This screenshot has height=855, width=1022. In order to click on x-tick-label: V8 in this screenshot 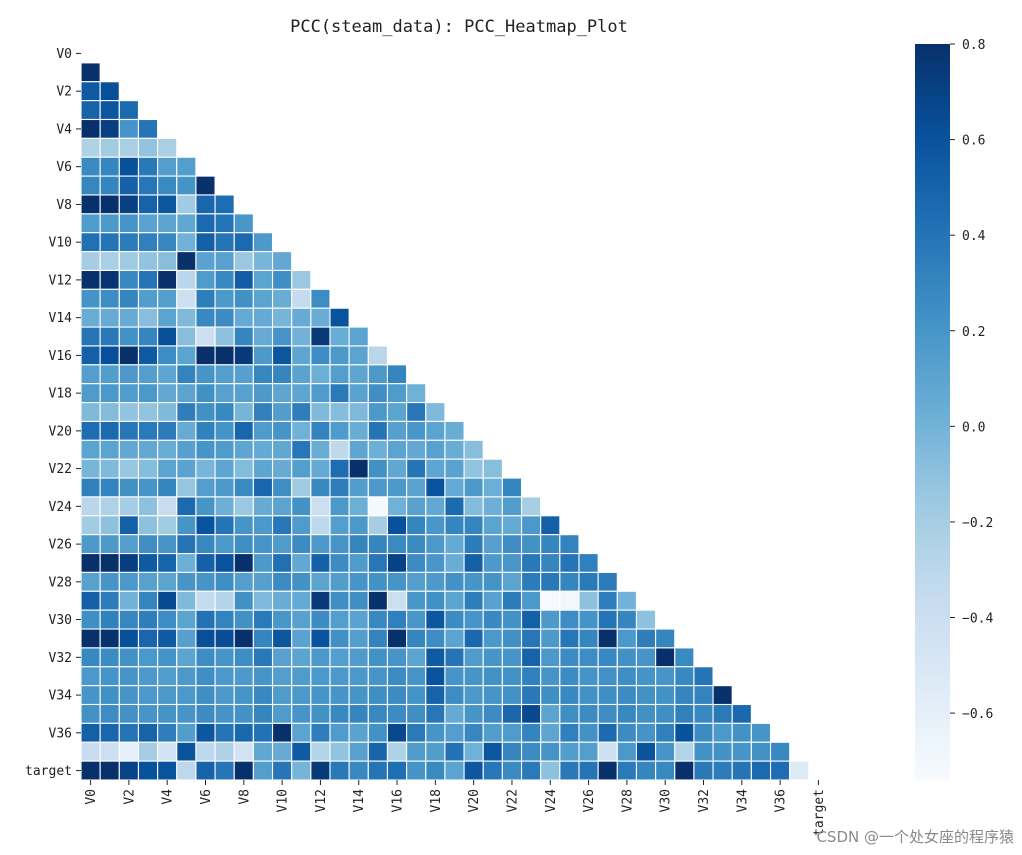, I will do `click(244, 797)`.